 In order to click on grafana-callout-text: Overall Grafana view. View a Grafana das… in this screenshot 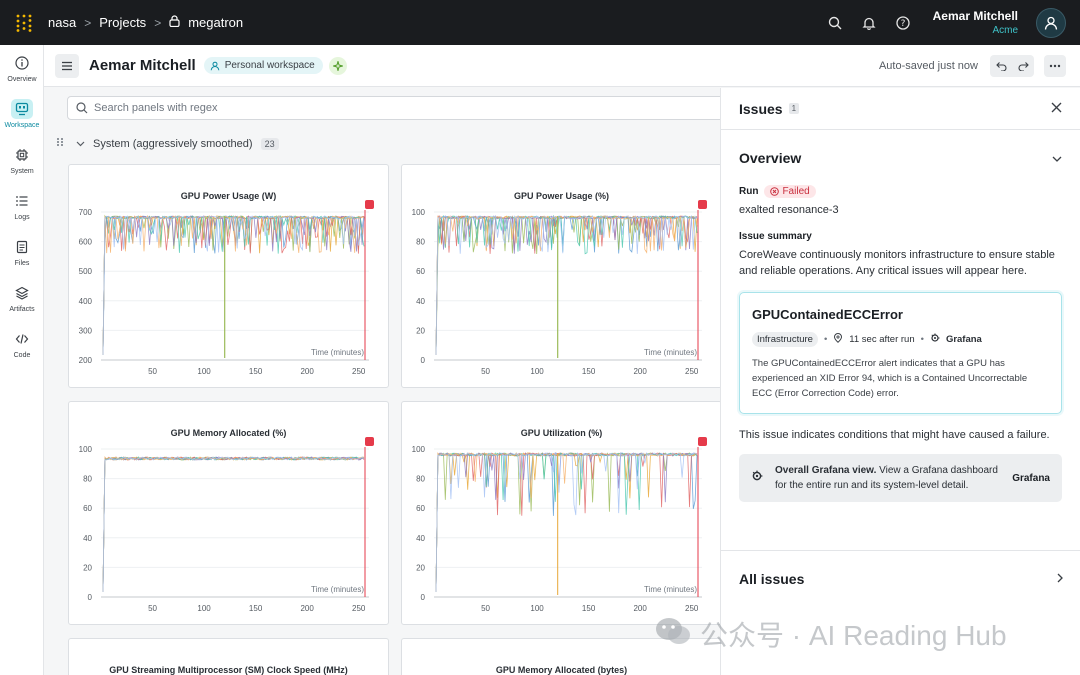, I will do `click(890, 478)`.